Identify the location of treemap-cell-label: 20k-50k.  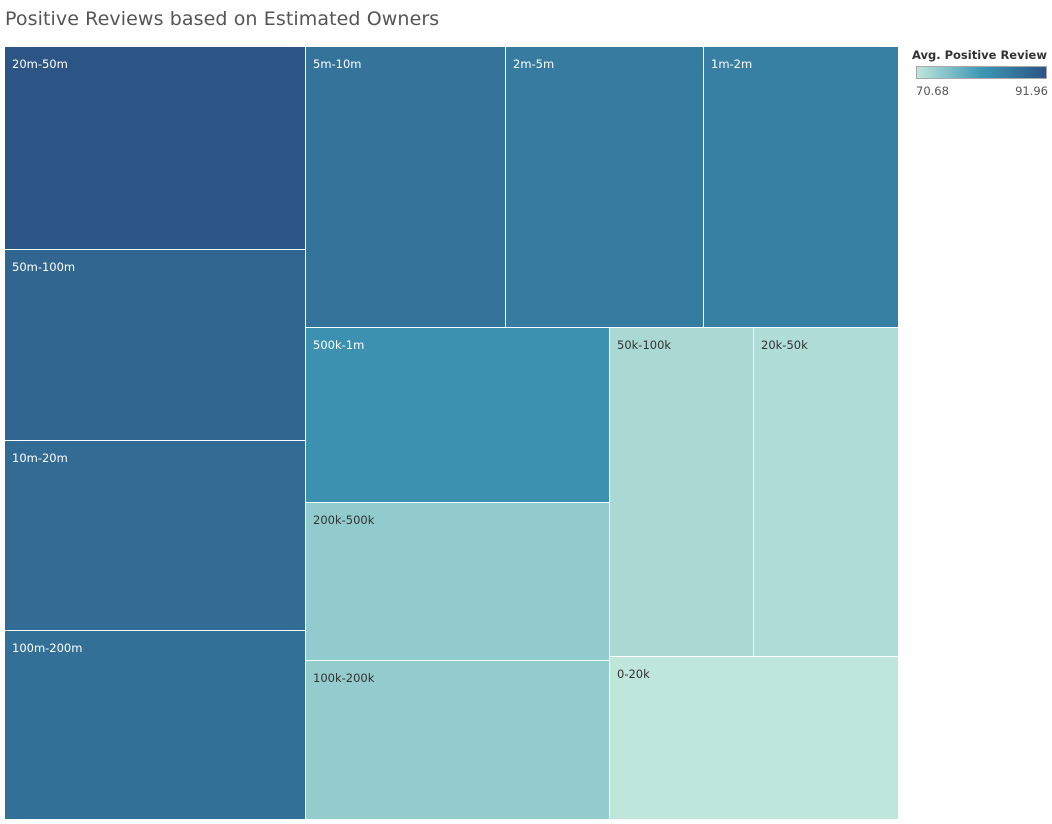
(784, 345).